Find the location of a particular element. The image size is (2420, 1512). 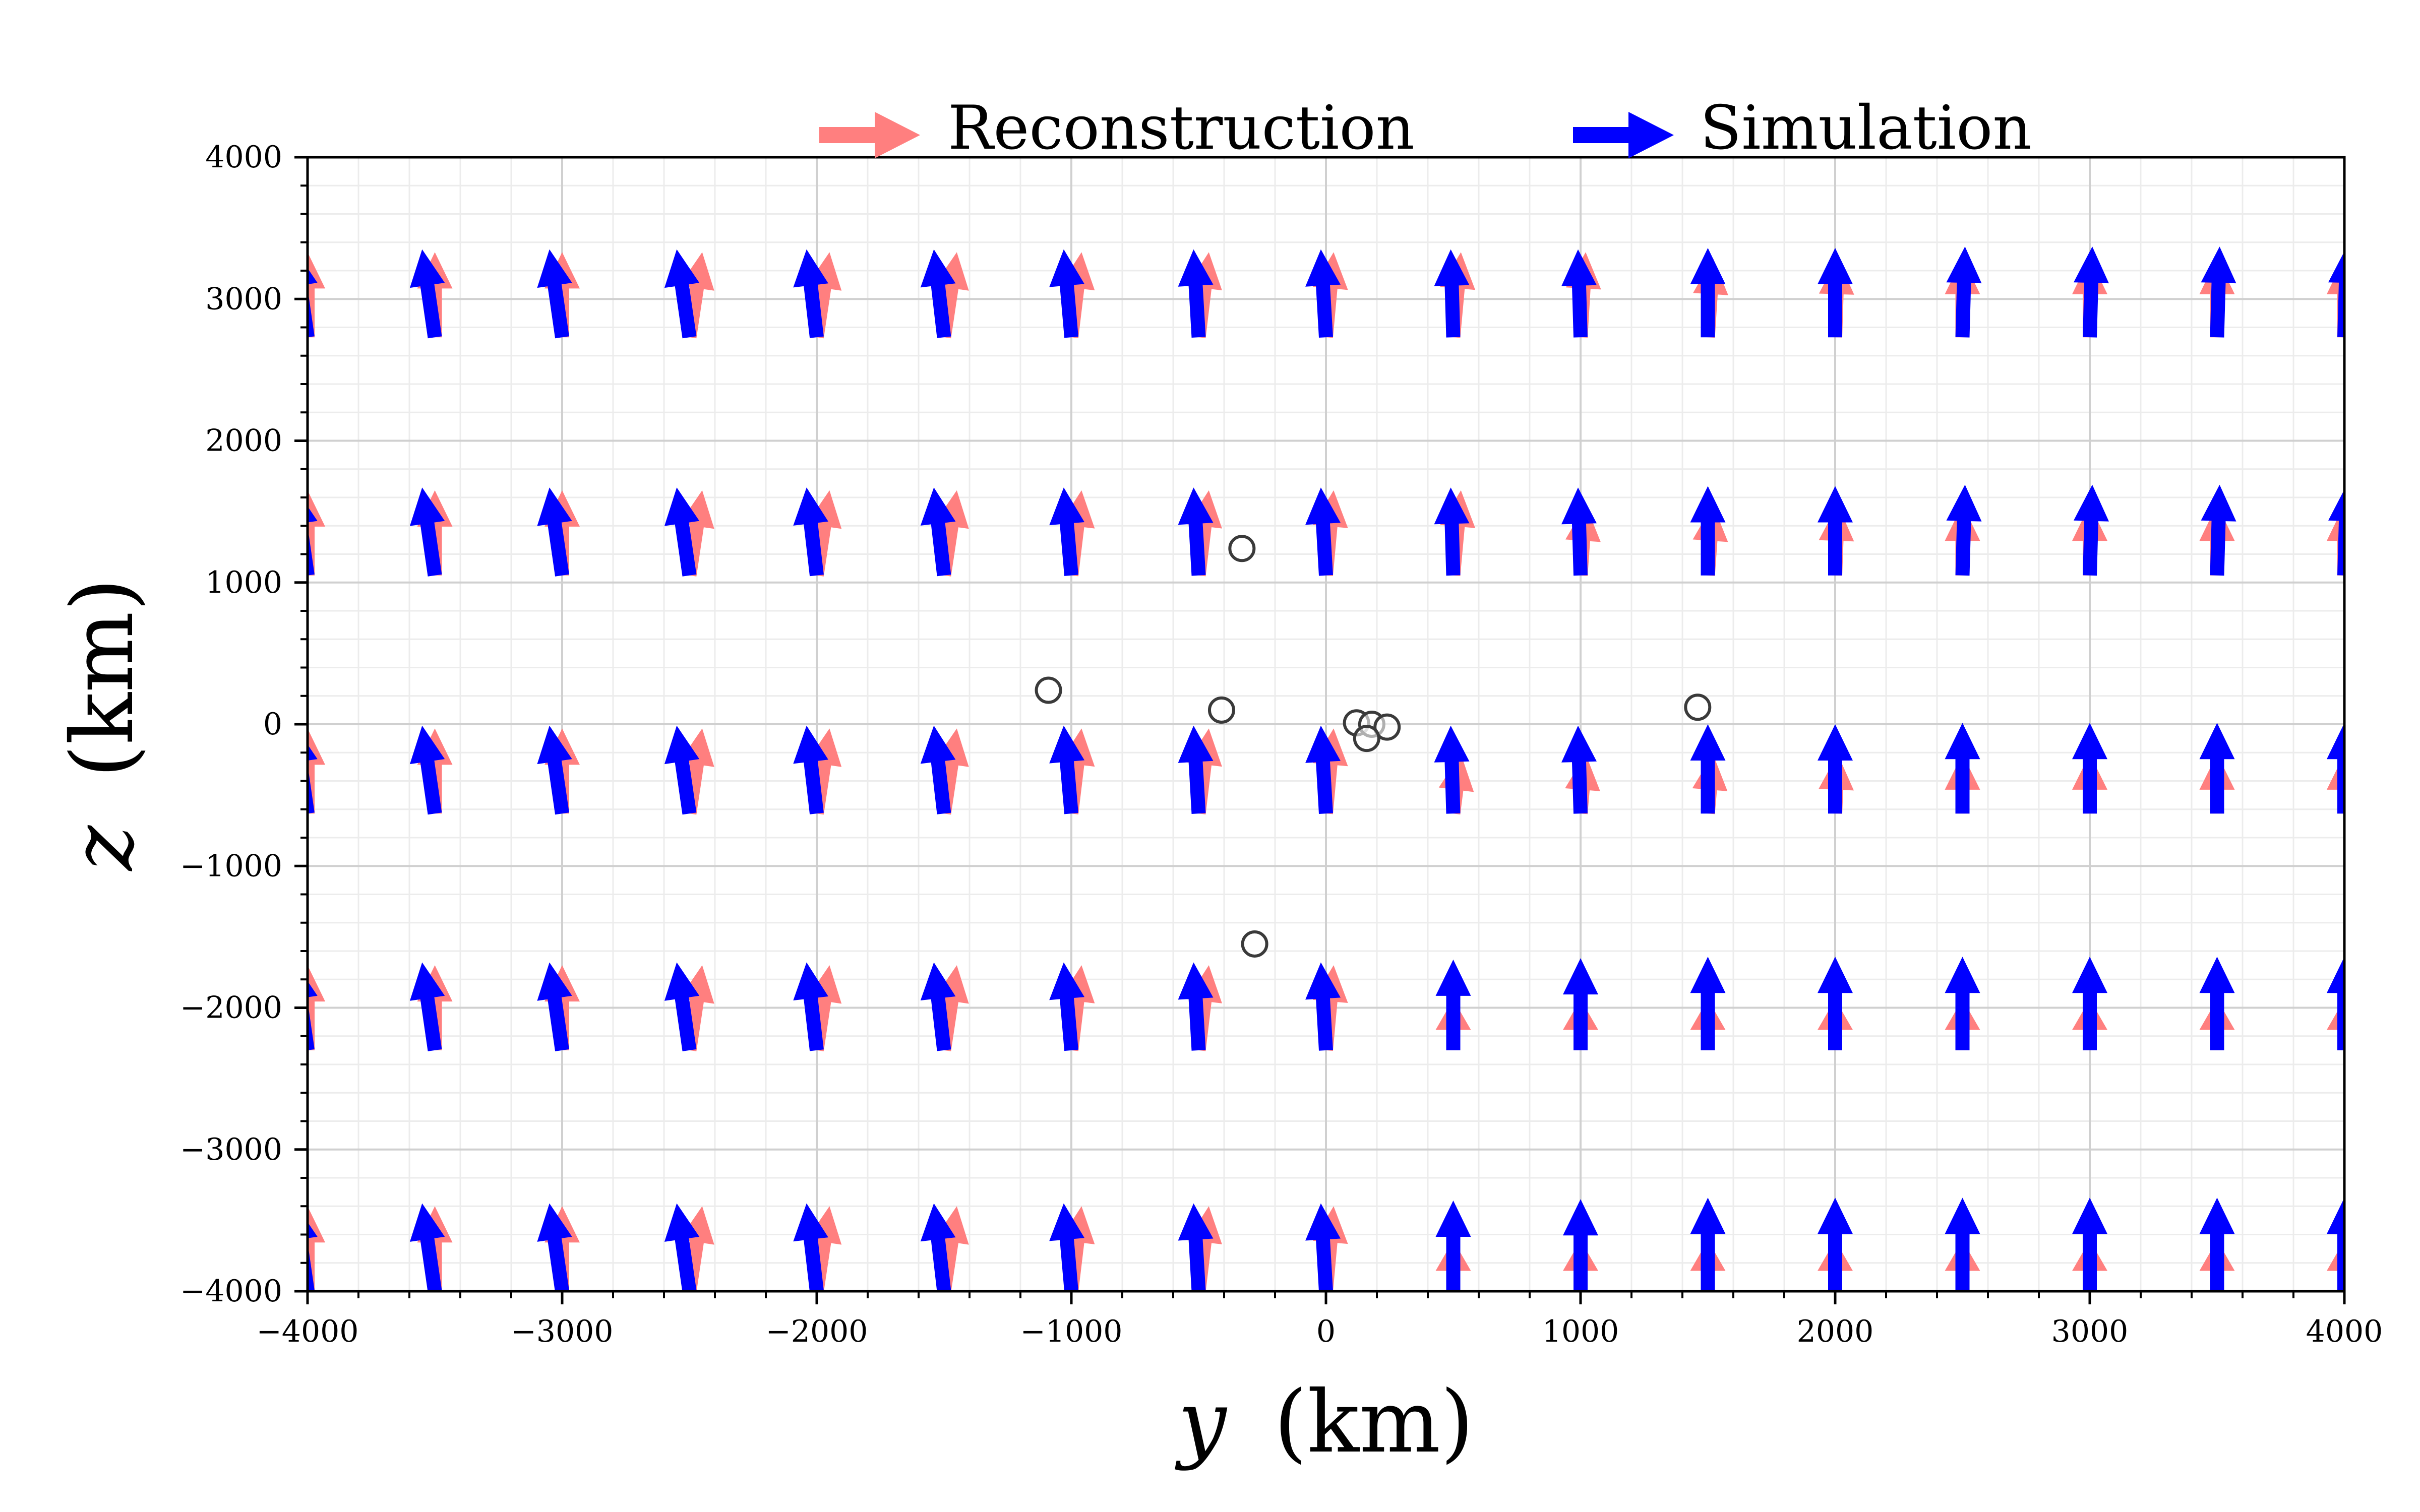

y-axis-variable: z is located at coordinates (103, 848).